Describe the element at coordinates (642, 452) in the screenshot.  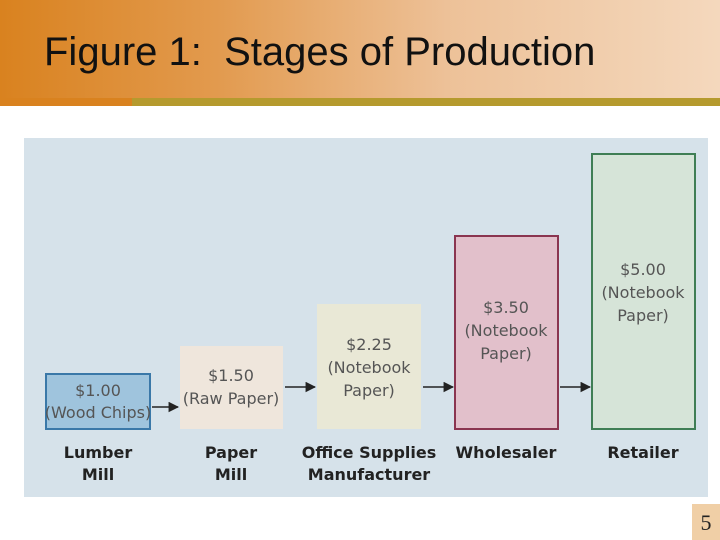
I see `retailer-label: Retailer` at that location.